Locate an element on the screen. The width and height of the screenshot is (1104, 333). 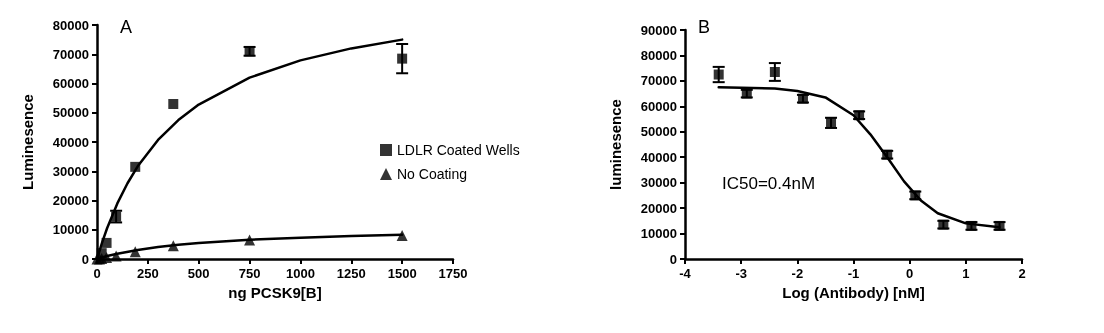
annotation: A is located at coordinates (126, 27).